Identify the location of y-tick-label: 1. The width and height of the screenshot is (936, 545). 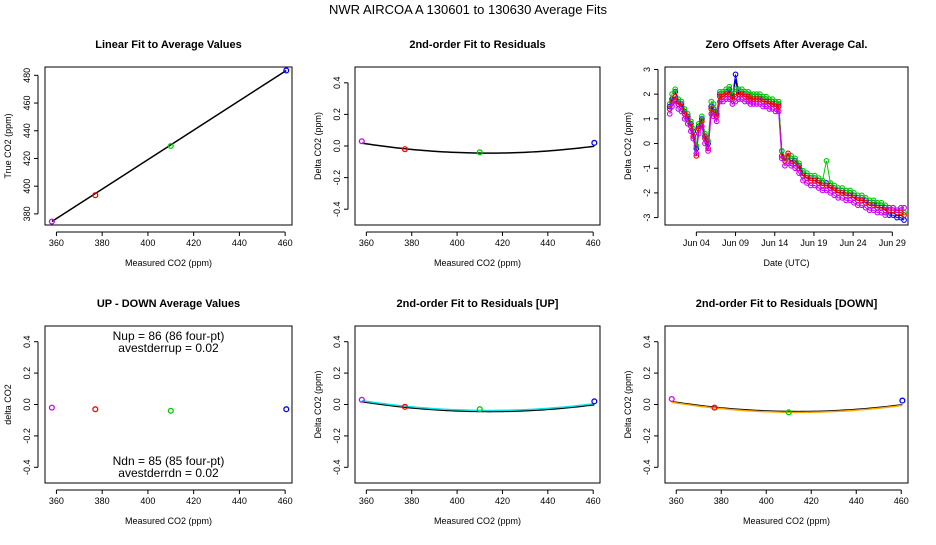
(647, 118).